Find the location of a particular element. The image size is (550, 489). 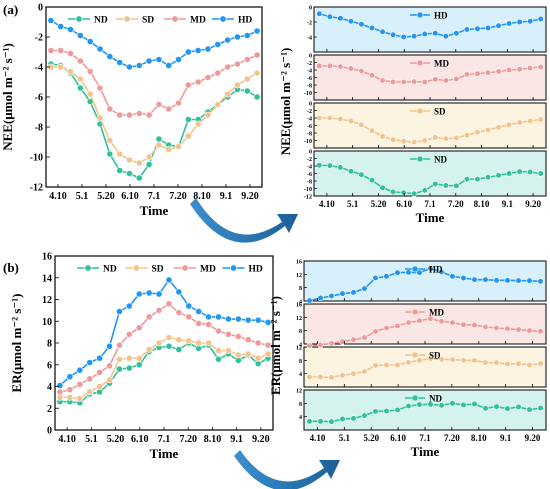

chart-a-small-panel-ND-xtick-label-1: 5.1 is located at coordinates (353, 204).